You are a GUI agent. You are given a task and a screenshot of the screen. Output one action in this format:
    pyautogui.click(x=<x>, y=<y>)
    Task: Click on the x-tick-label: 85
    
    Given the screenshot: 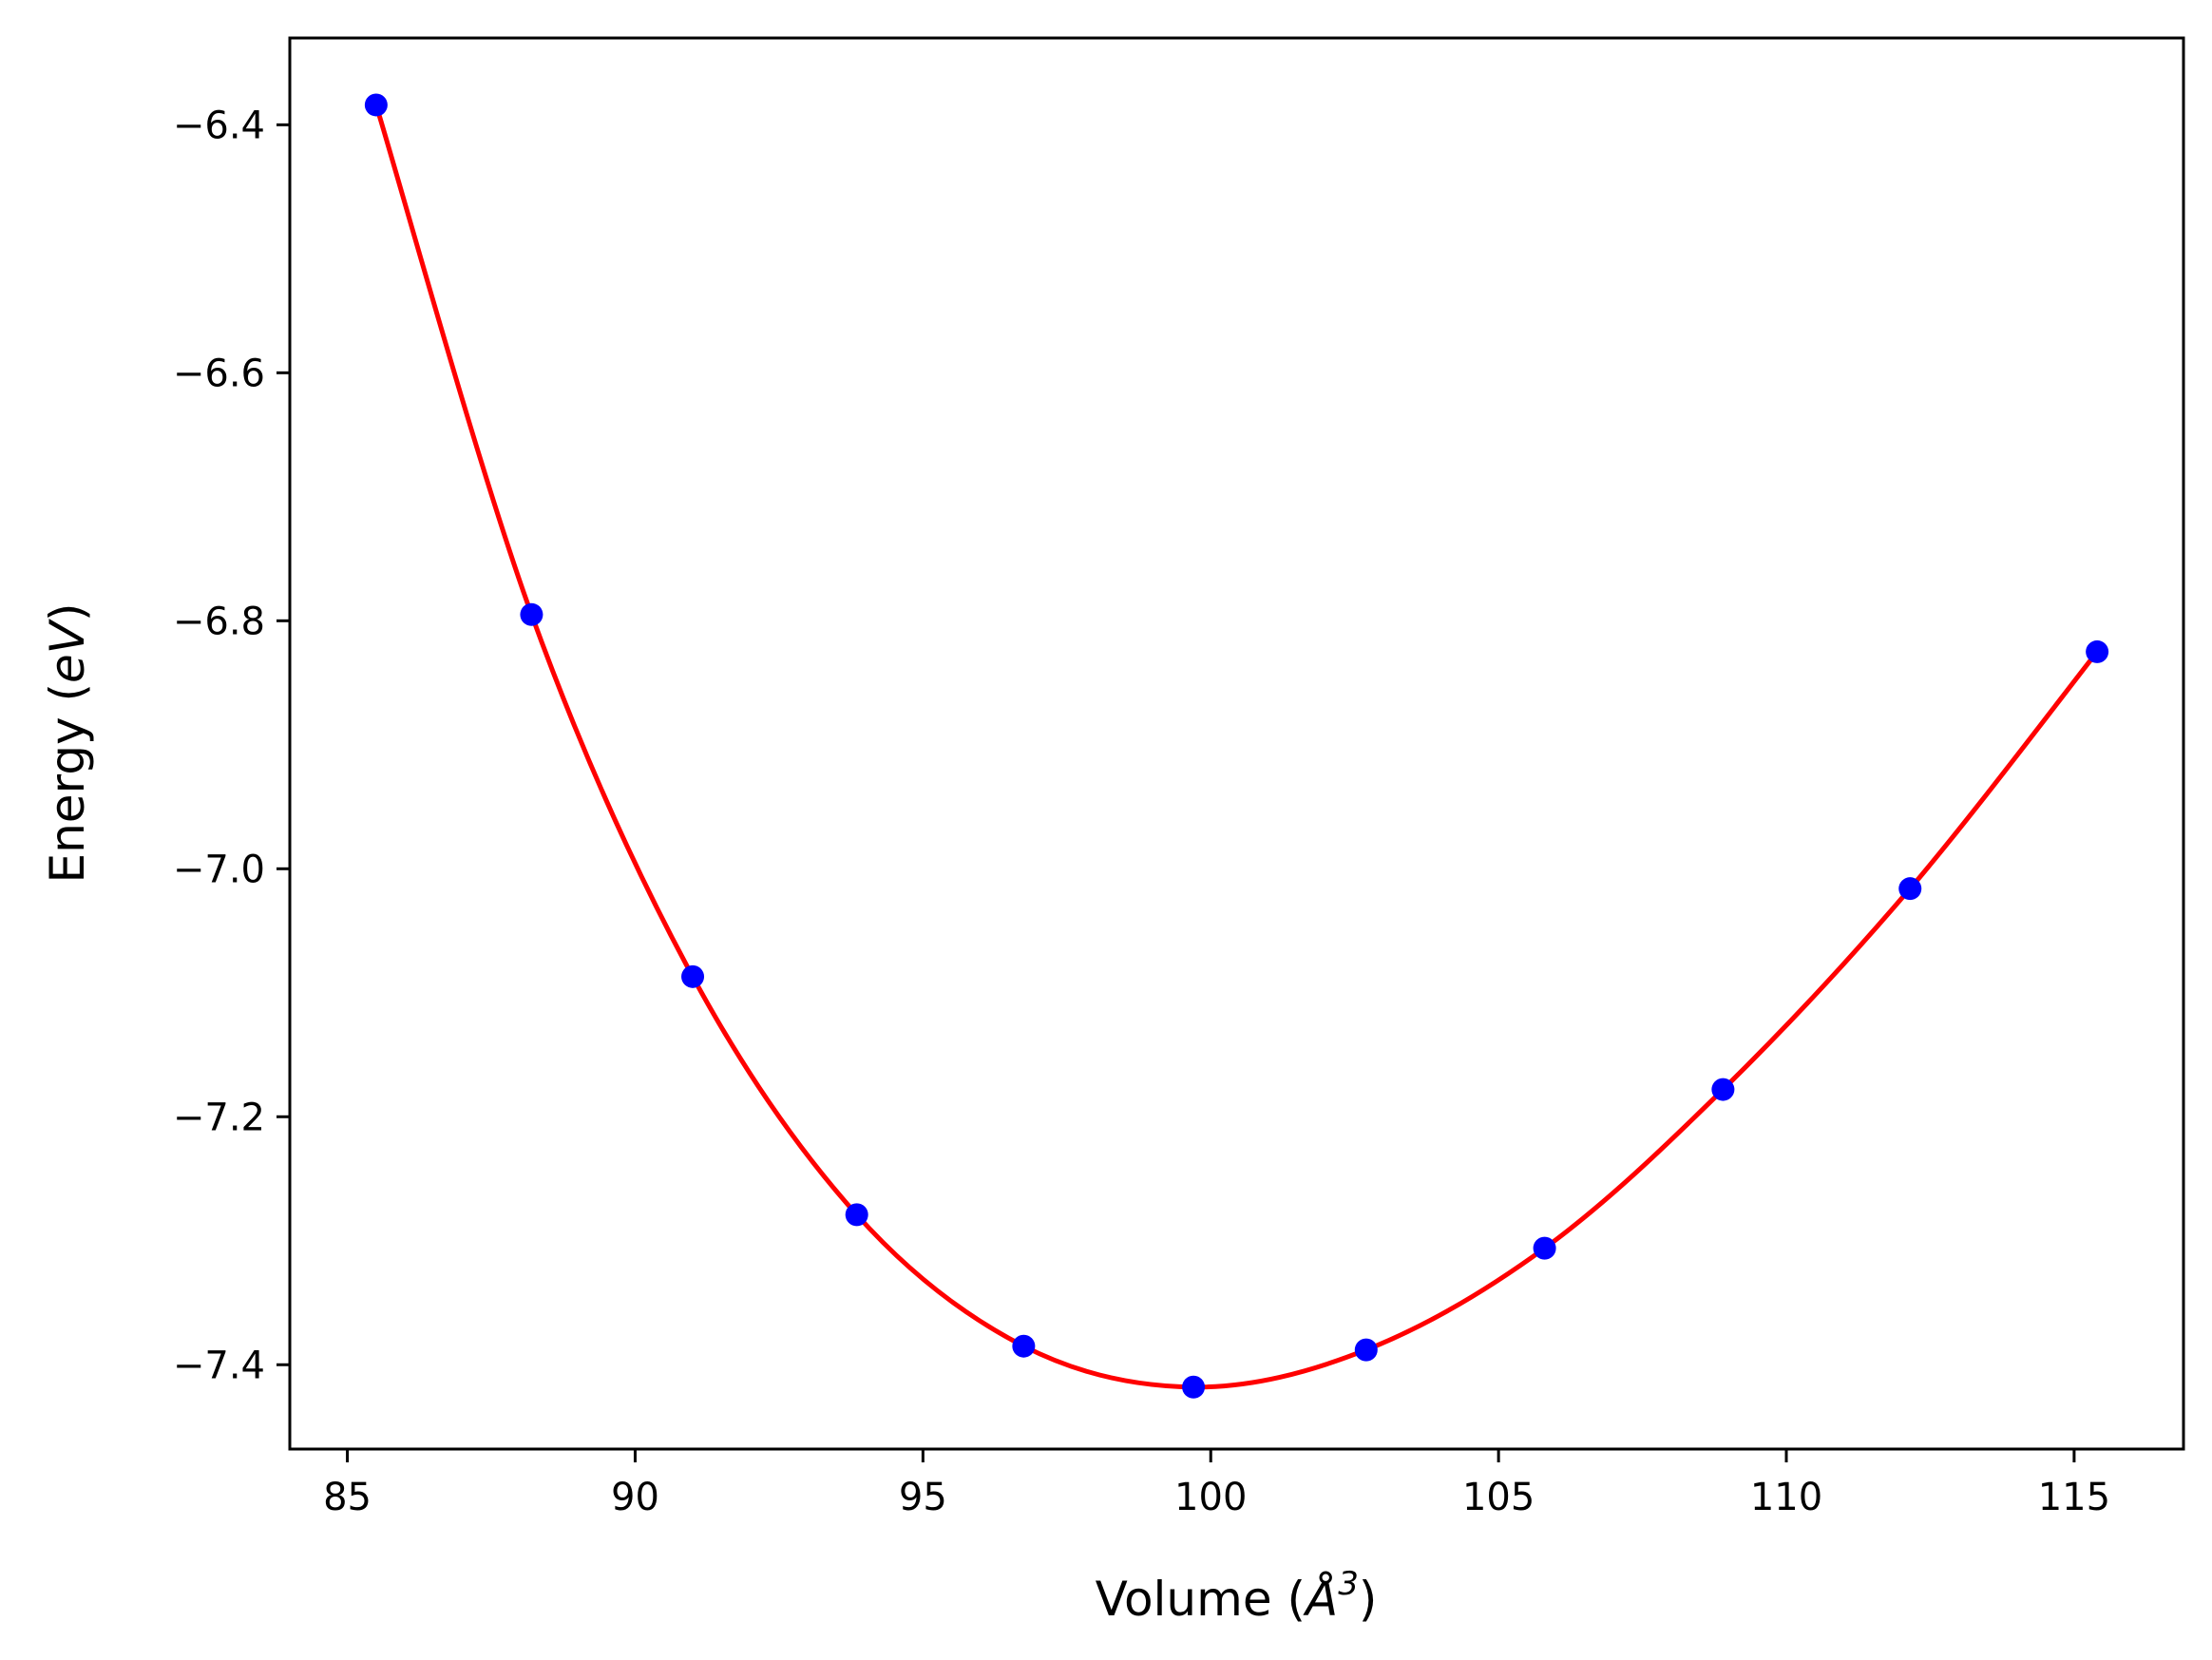 What is the action you would take?
    pyautogui.click(x=348, y=1497)
    